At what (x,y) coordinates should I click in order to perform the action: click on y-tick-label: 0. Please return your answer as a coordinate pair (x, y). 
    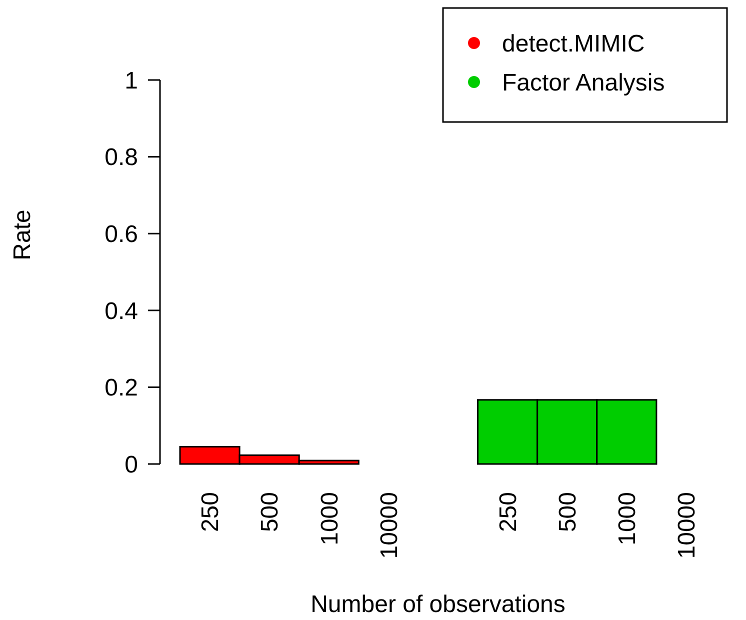
    Looking at the image, I should click on (131, 464).